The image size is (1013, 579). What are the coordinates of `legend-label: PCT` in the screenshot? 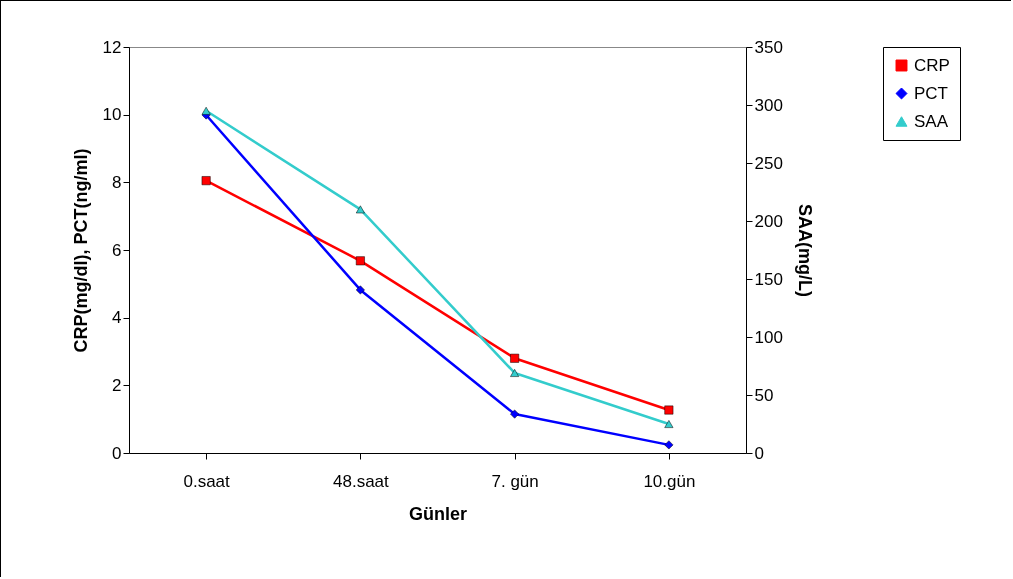 It's located at (931, 93).